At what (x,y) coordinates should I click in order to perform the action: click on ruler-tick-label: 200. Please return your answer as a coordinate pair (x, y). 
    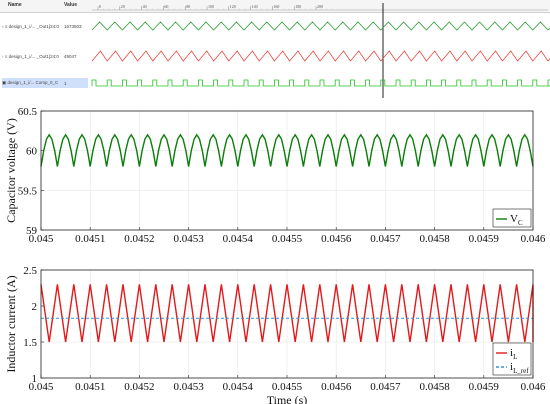
    Looking at the image, I should click on (320, 6).